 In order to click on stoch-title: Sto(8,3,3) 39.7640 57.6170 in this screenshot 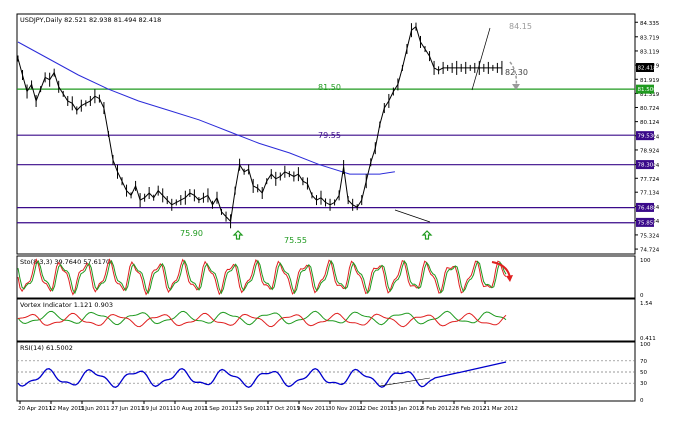, I will do `click(65, 262)`.